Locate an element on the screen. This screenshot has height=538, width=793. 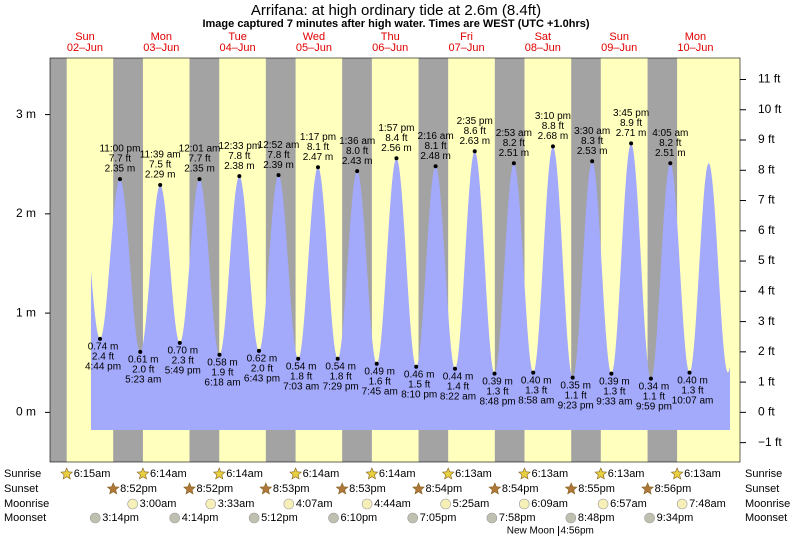
y2-tick-label: 0 ft is located at coordinates (766, 412).